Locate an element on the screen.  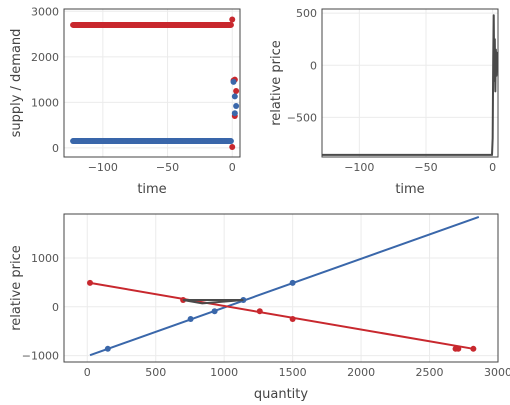
x-tick-label: 1500 is located at coordinates (293, 372).